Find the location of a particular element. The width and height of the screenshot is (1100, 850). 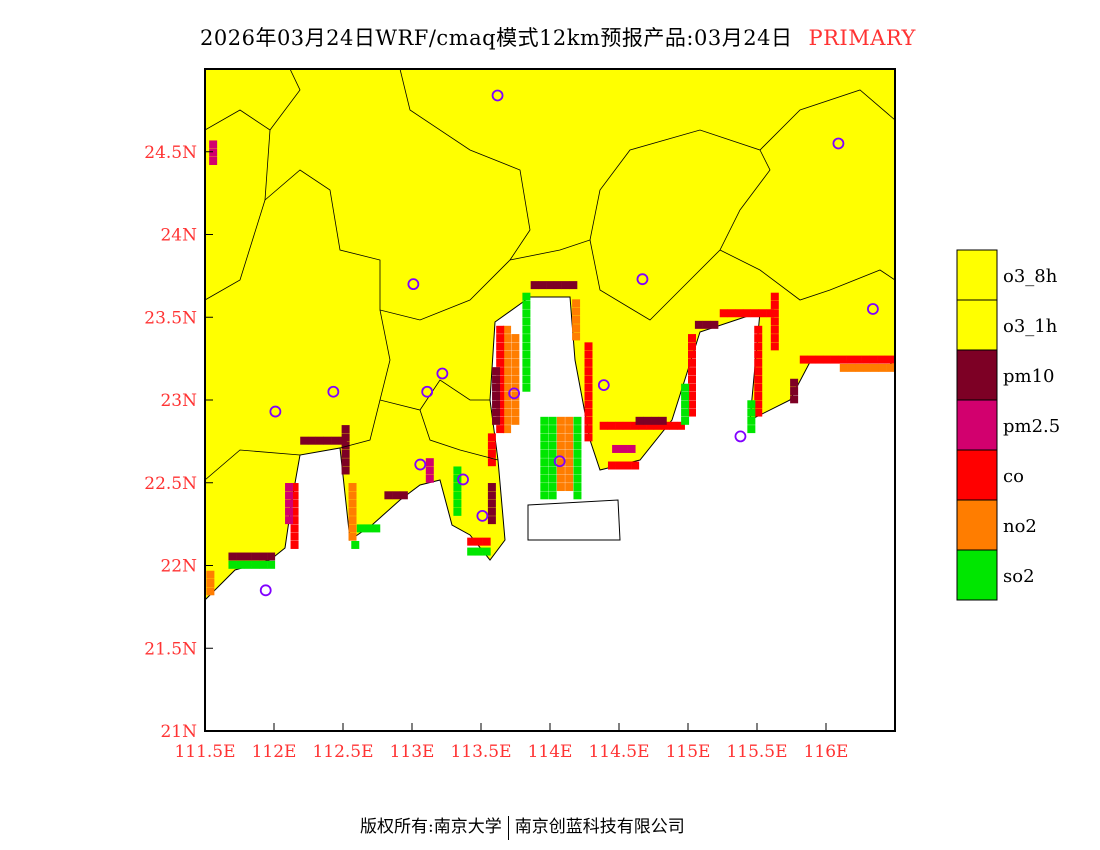

lat-tick-label: 22N is located at coordinates (178, 567).